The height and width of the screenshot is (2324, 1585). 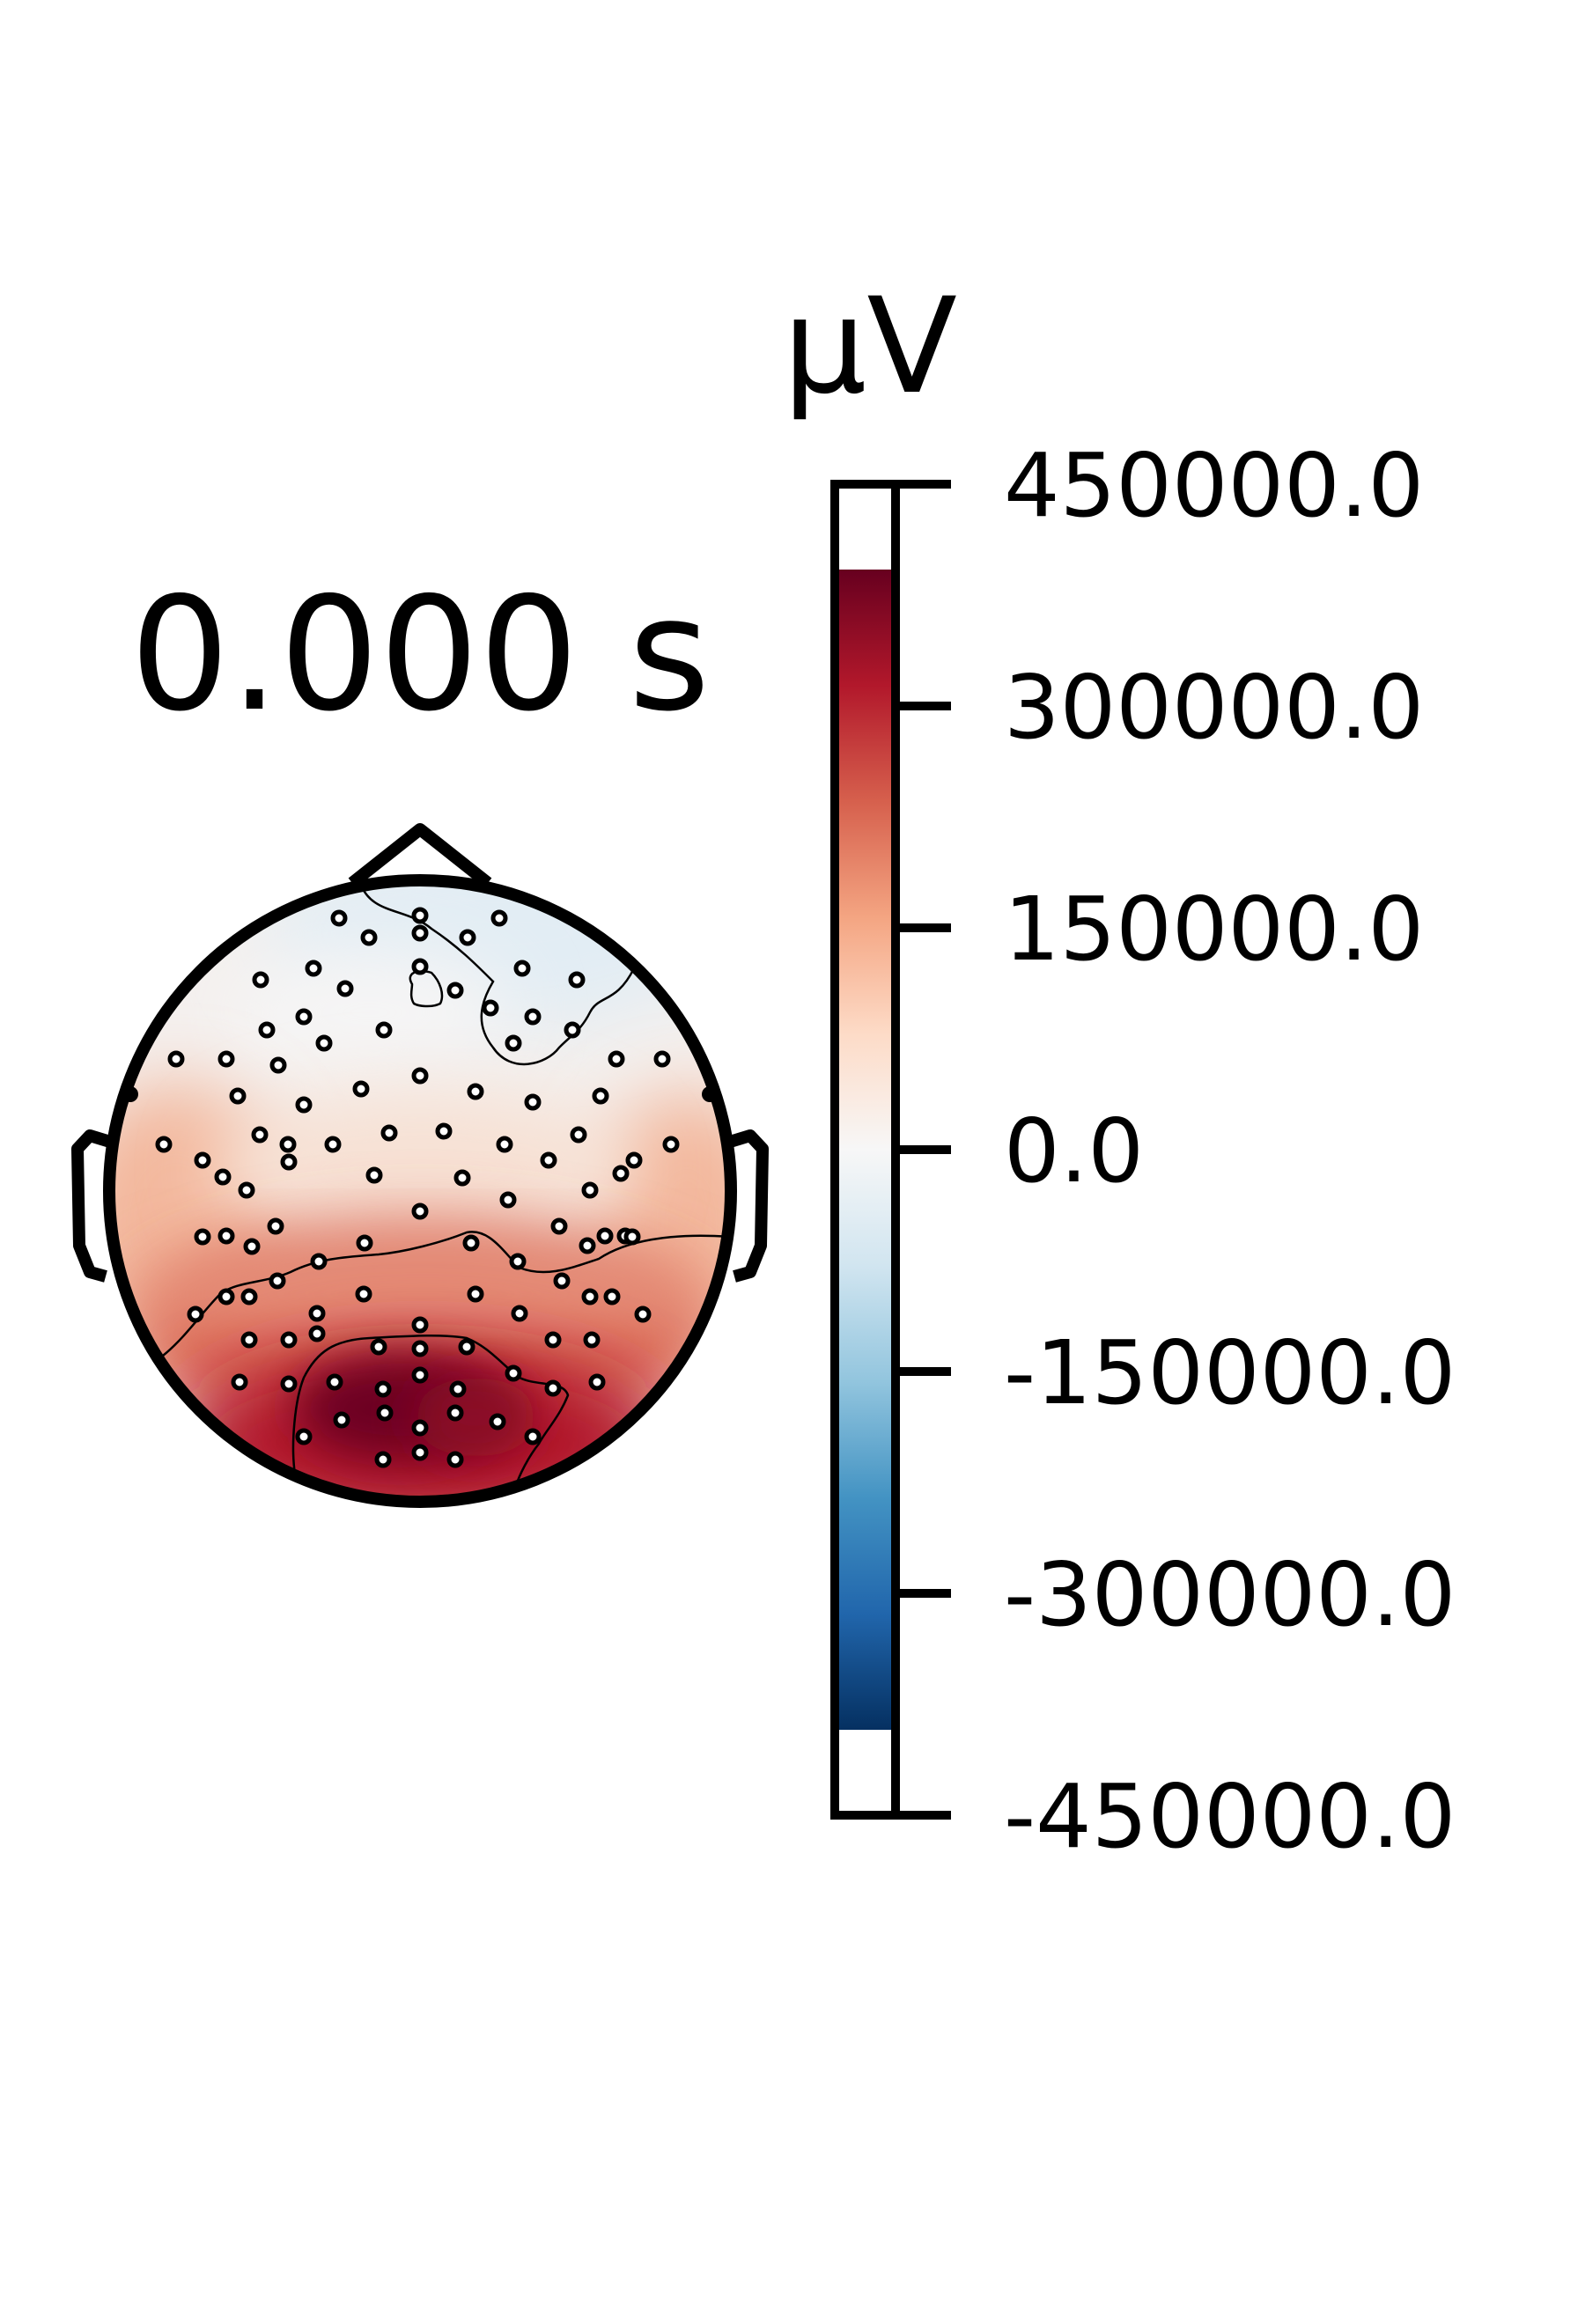 What do you see at coordinates (420, 654) in the screenshot?
I see `time-title: 0.000 s` at bounding box center [420, 654].